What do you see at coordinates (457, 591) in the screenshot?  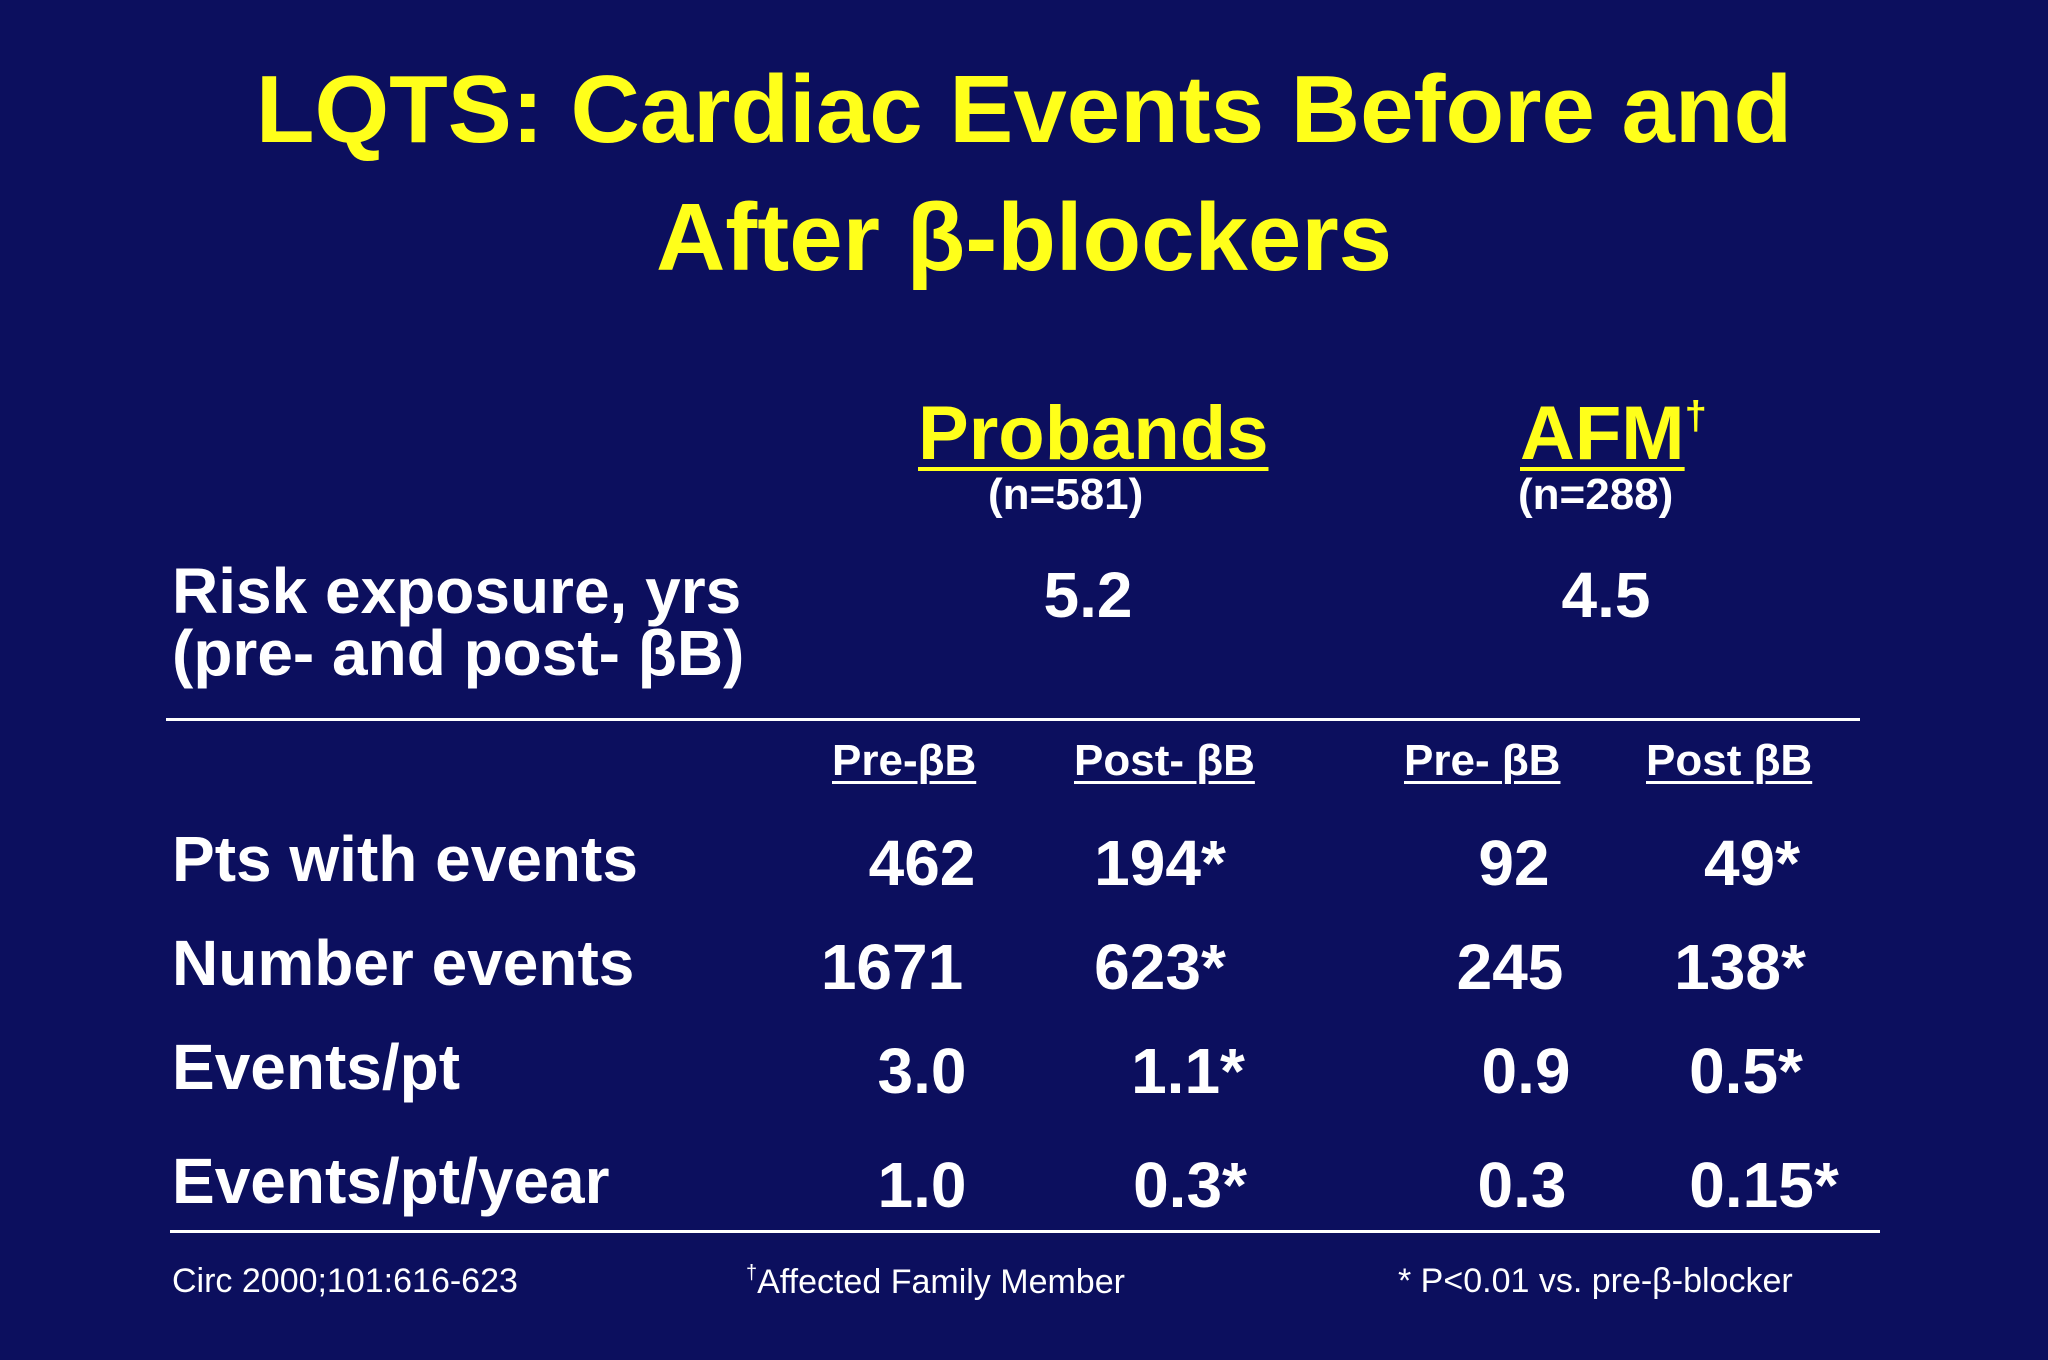 I see `risk-exposure-label-line-1: Risk exposure, yrs` at bounding box center [457, 591].